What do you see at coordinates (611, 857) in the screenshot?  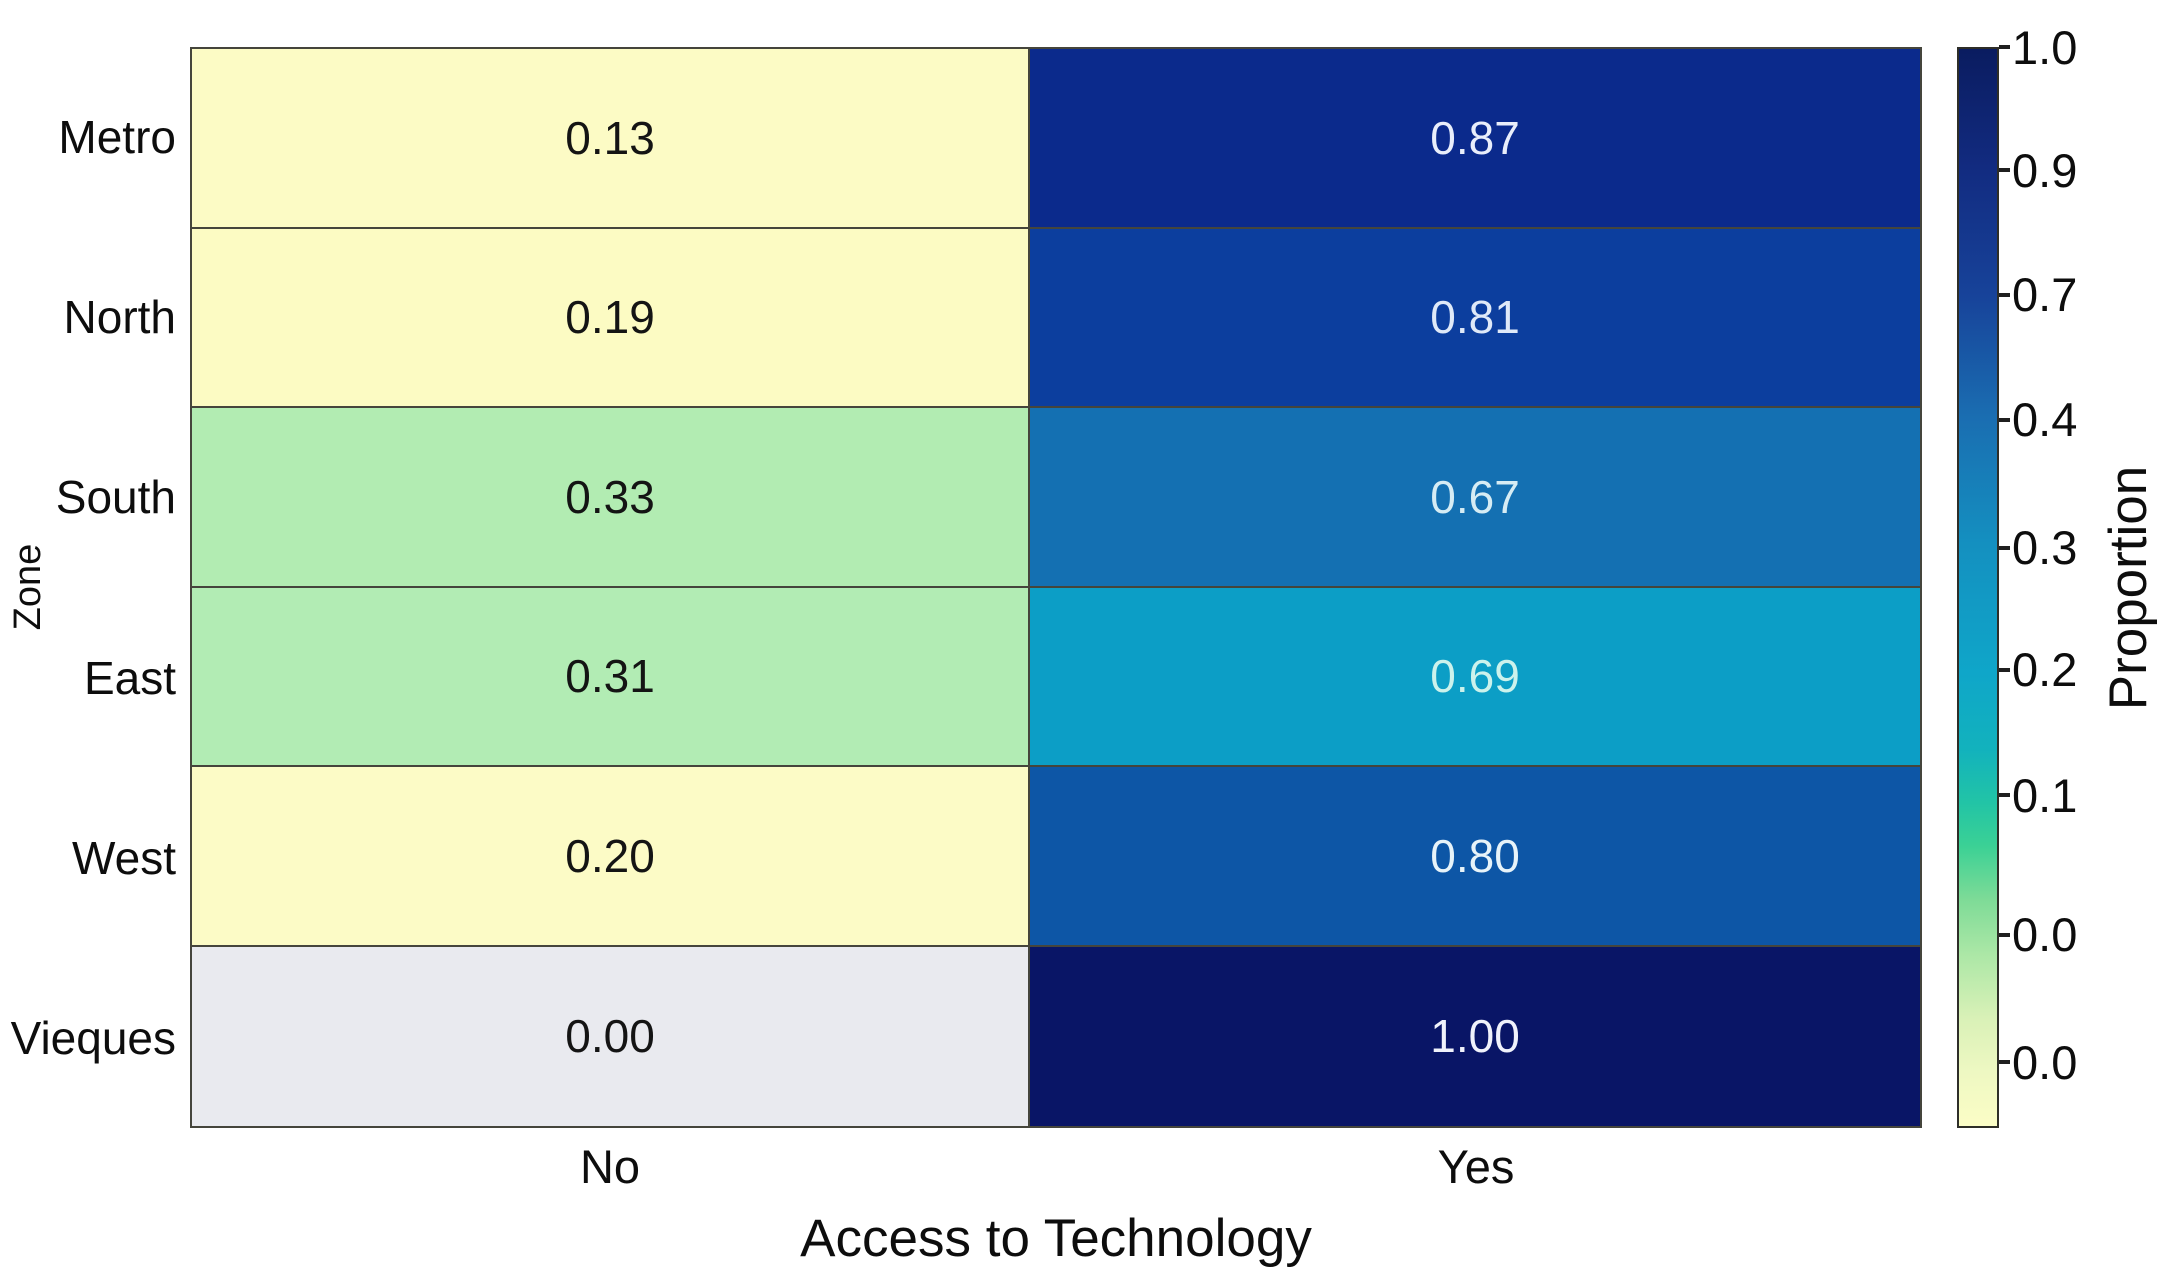 I see `cell-west-no: 0.20` at bounding box center [611, 857].